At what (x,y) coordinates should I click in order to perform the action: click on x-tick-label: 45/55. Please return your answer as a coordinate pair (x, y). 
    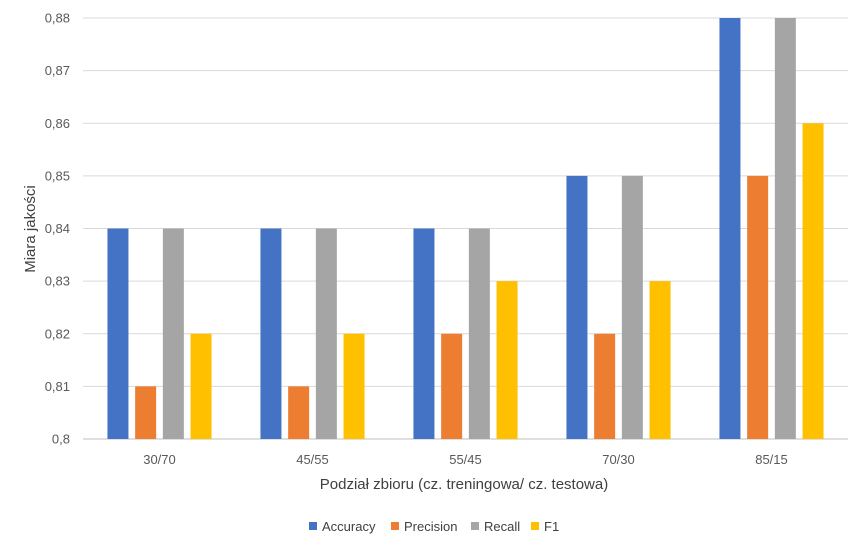
    Looking at the image, I should click on (312, 459).